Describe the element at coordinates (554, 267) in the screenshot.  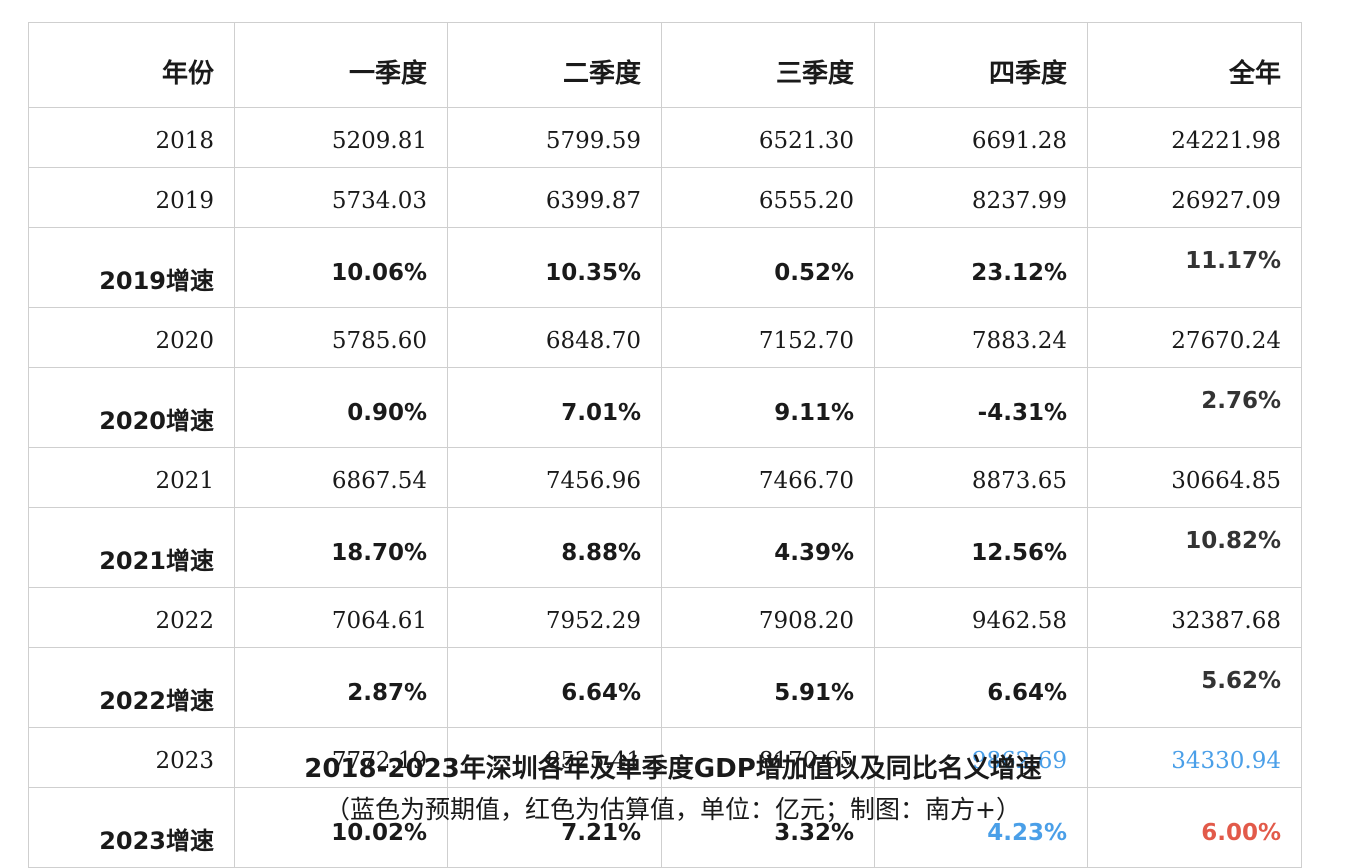
I see `cell-q2: 10.35%` at that location.